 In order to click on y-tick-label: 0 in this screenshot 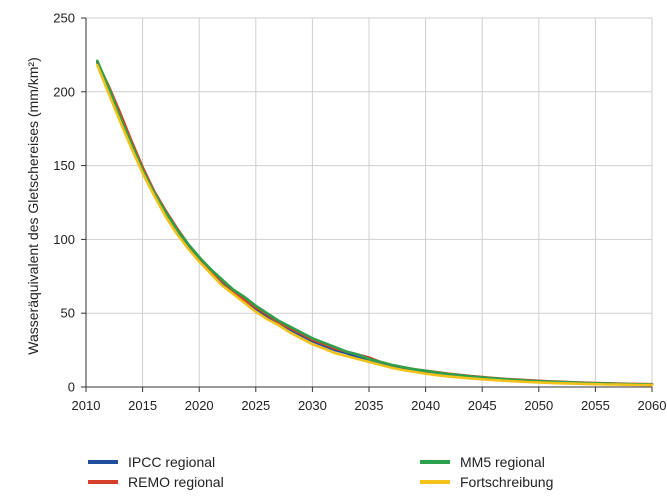, I will do `click(71, 387)`.